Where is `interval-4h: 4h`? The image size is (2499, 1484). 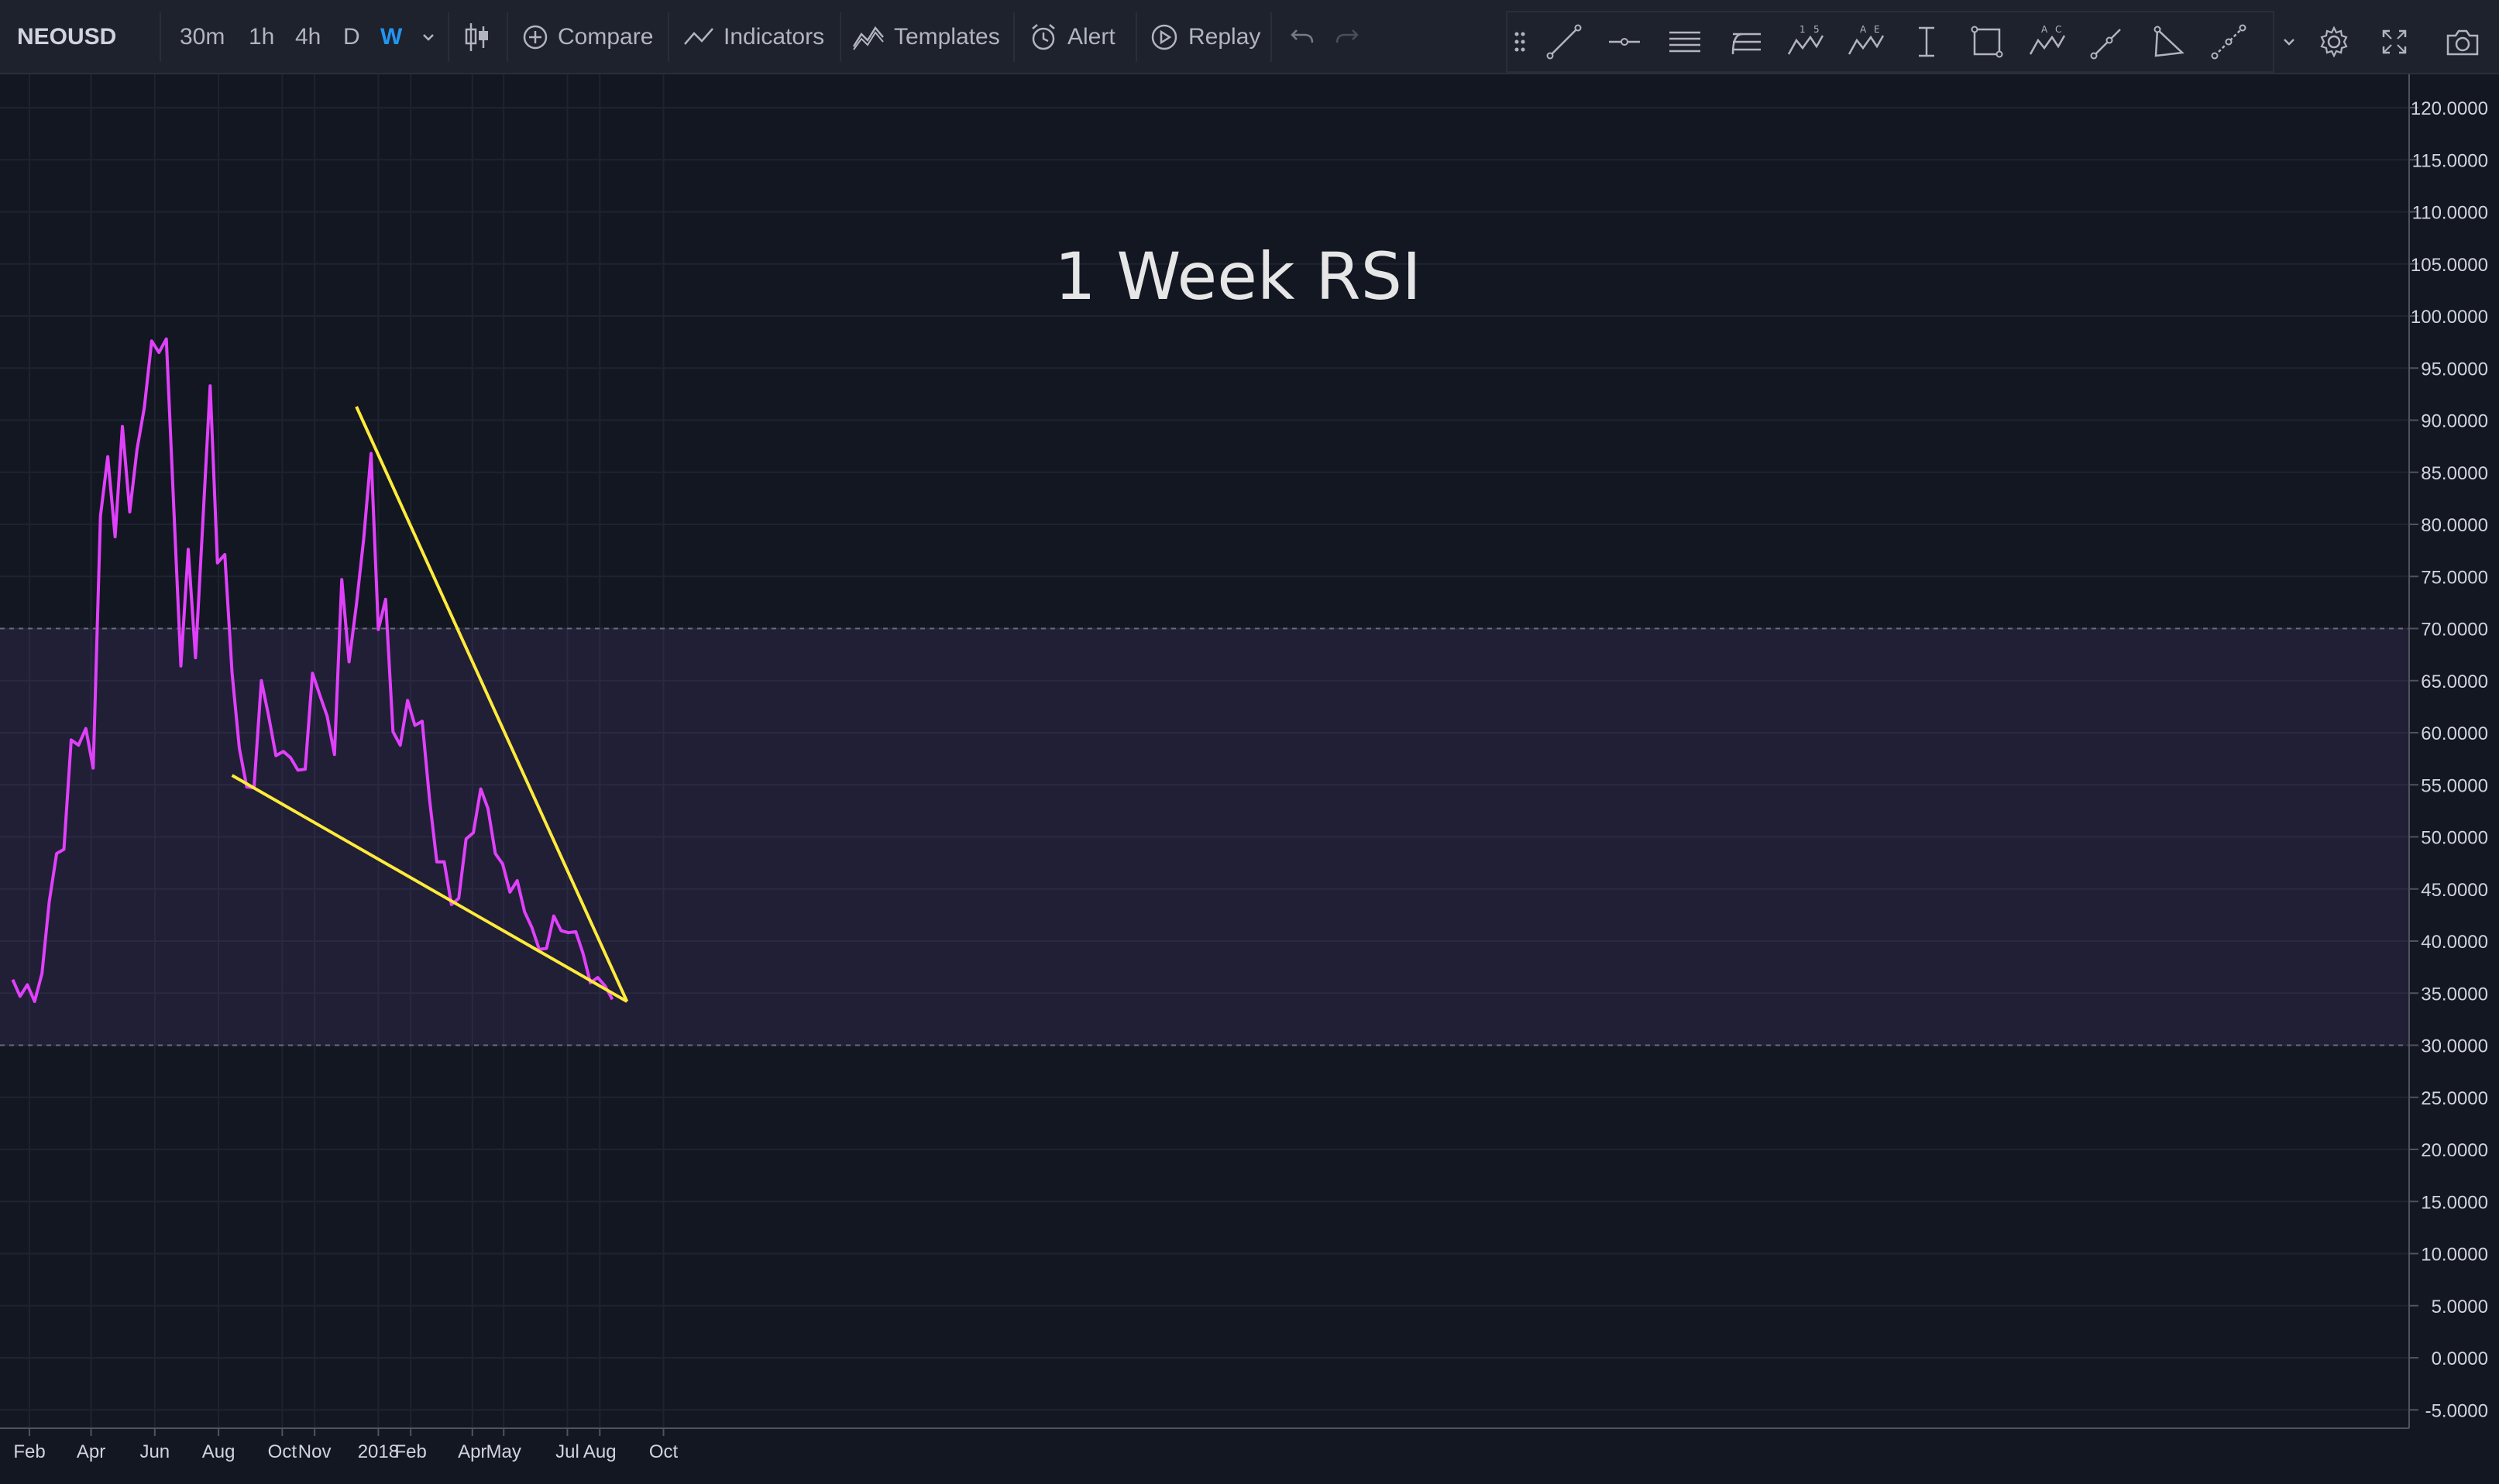
interval-4h: 4h is located at coordinates (308, 37).